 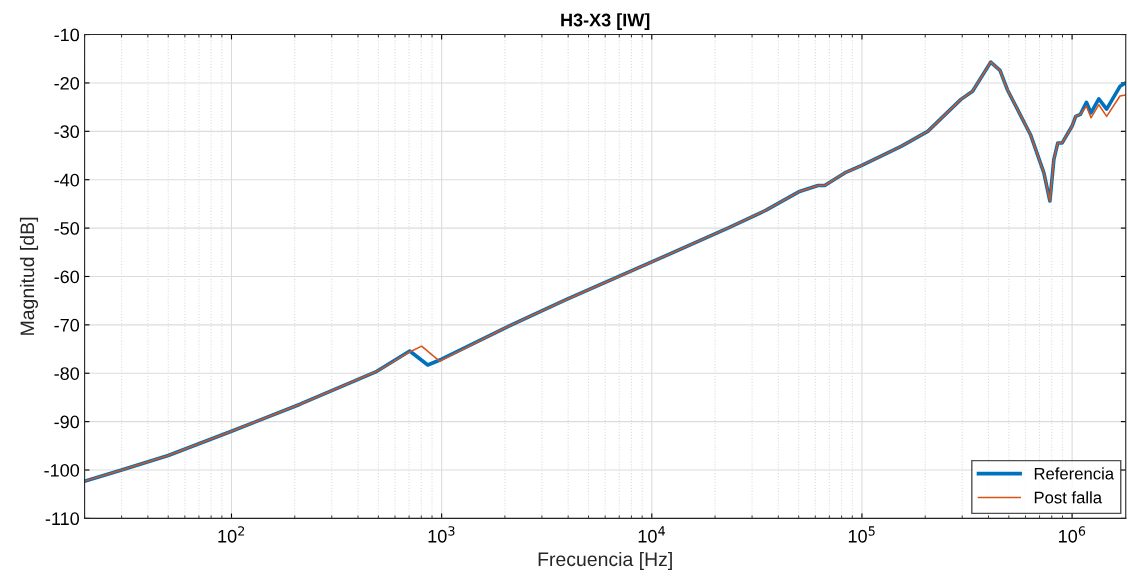 What do you see at coordinates (67, 180) in the screenshot?
I see `y-tick-label: -40` at bounding box center [67, 180].